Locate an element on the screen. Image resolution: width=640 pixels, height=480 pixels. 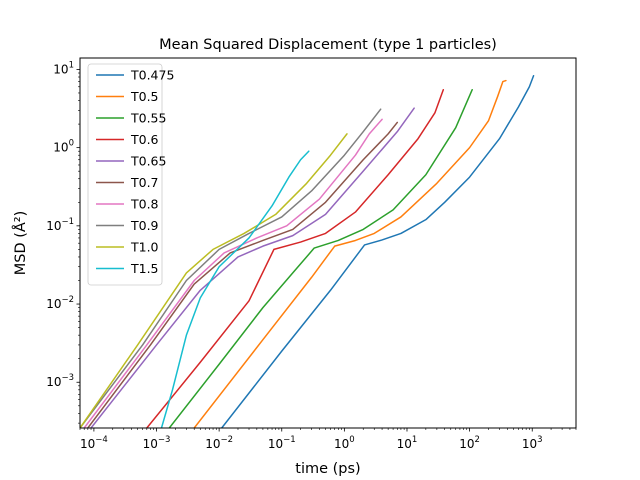
x-tick-label-exponent: 3 is located at coordinates (539, 440).